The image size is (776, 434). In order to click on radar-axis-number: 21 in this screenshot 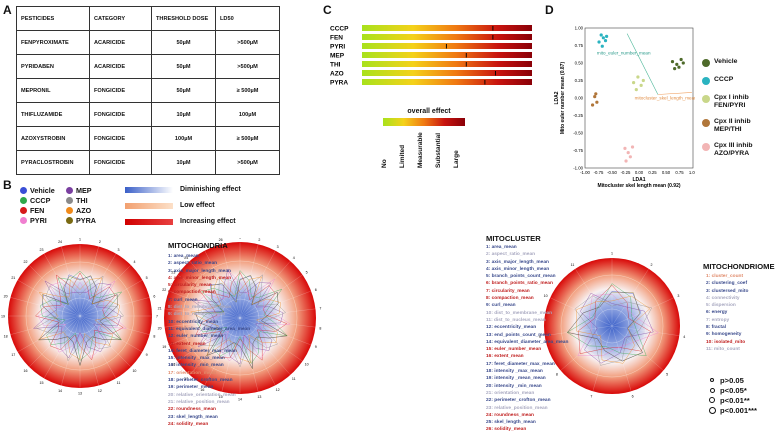, I will do `click(13, 278)`.